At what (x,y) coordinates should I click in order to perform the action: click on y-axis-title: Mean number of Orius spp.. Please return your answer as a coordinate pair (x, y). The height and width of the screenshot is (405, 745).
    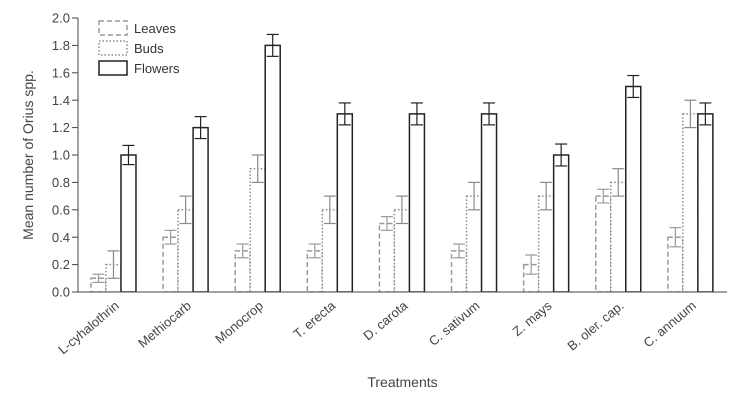
    Looking at the image, I should click on (28, 155).